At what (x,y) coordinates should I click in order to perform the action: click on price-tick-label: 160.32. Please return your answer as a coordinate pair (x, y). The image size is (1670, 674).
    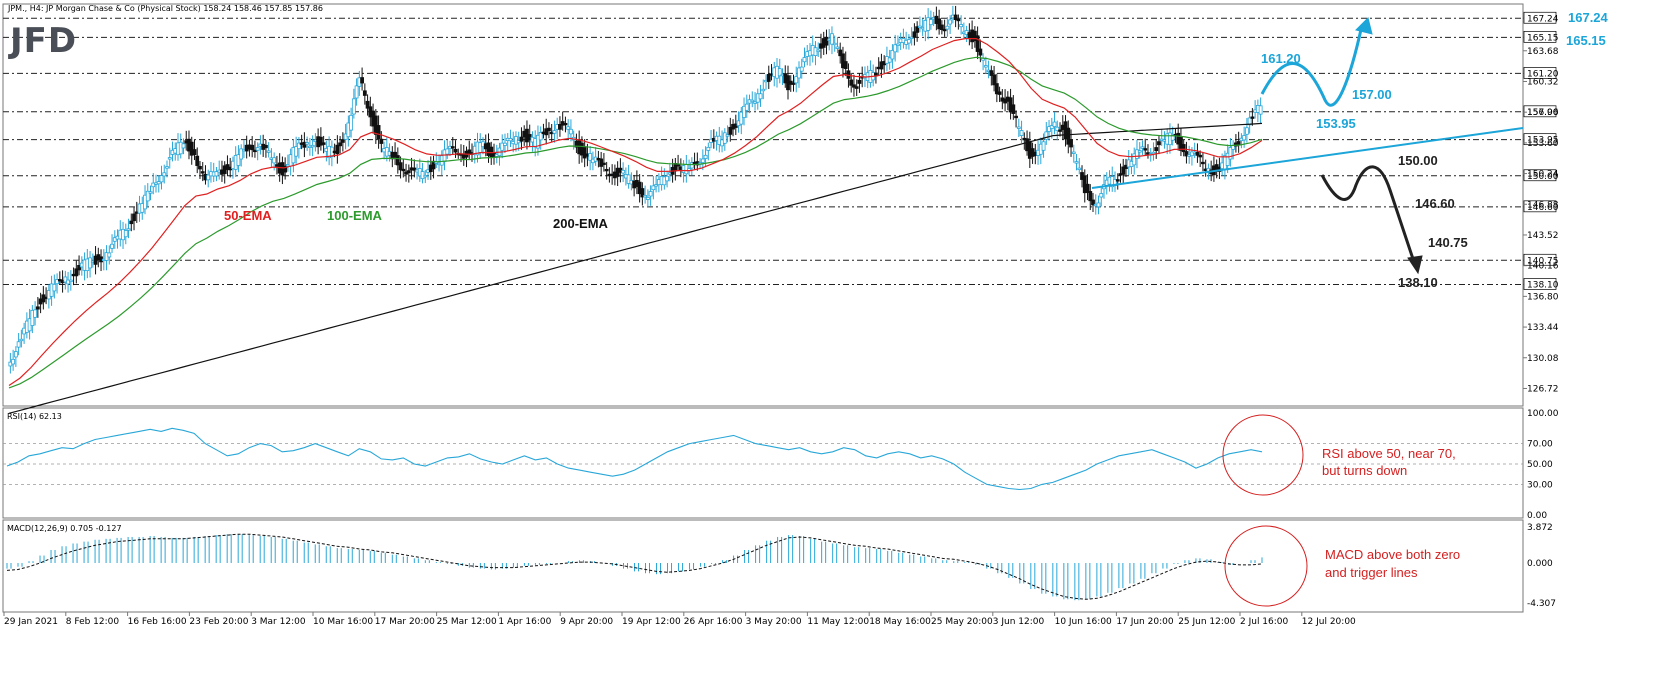
    Looking at the image, I should click on (1543, 82).